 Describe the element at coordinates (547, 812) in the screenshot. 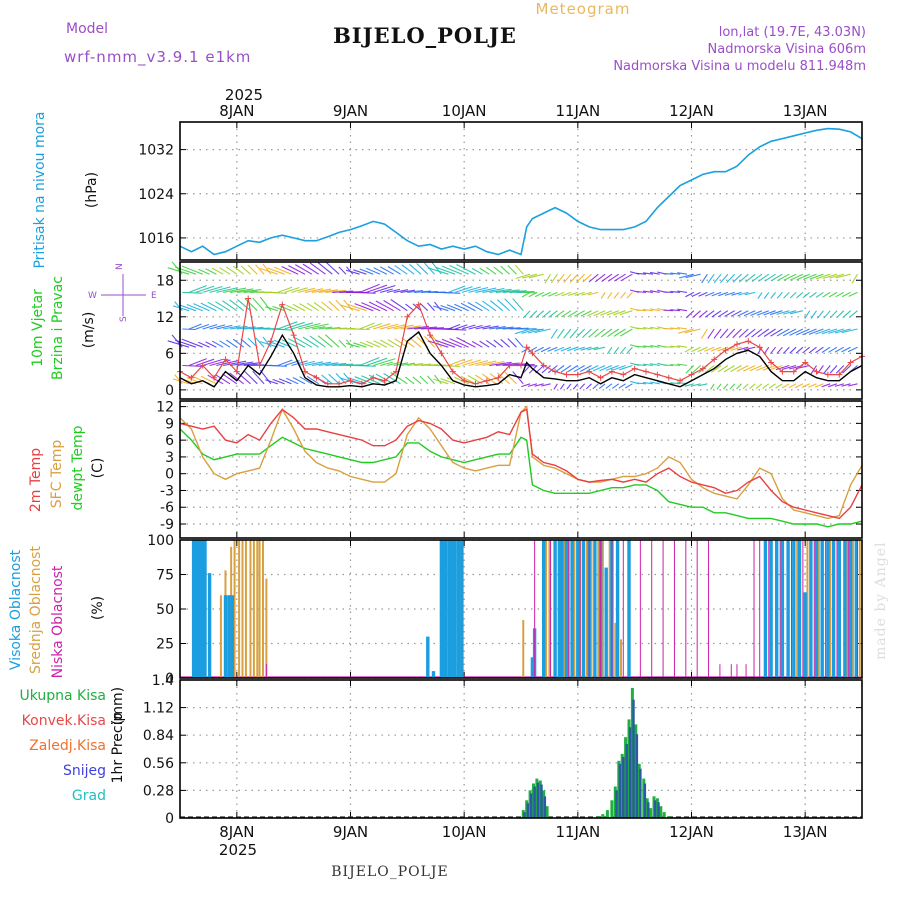

I see `precip-total-bar` at that location.